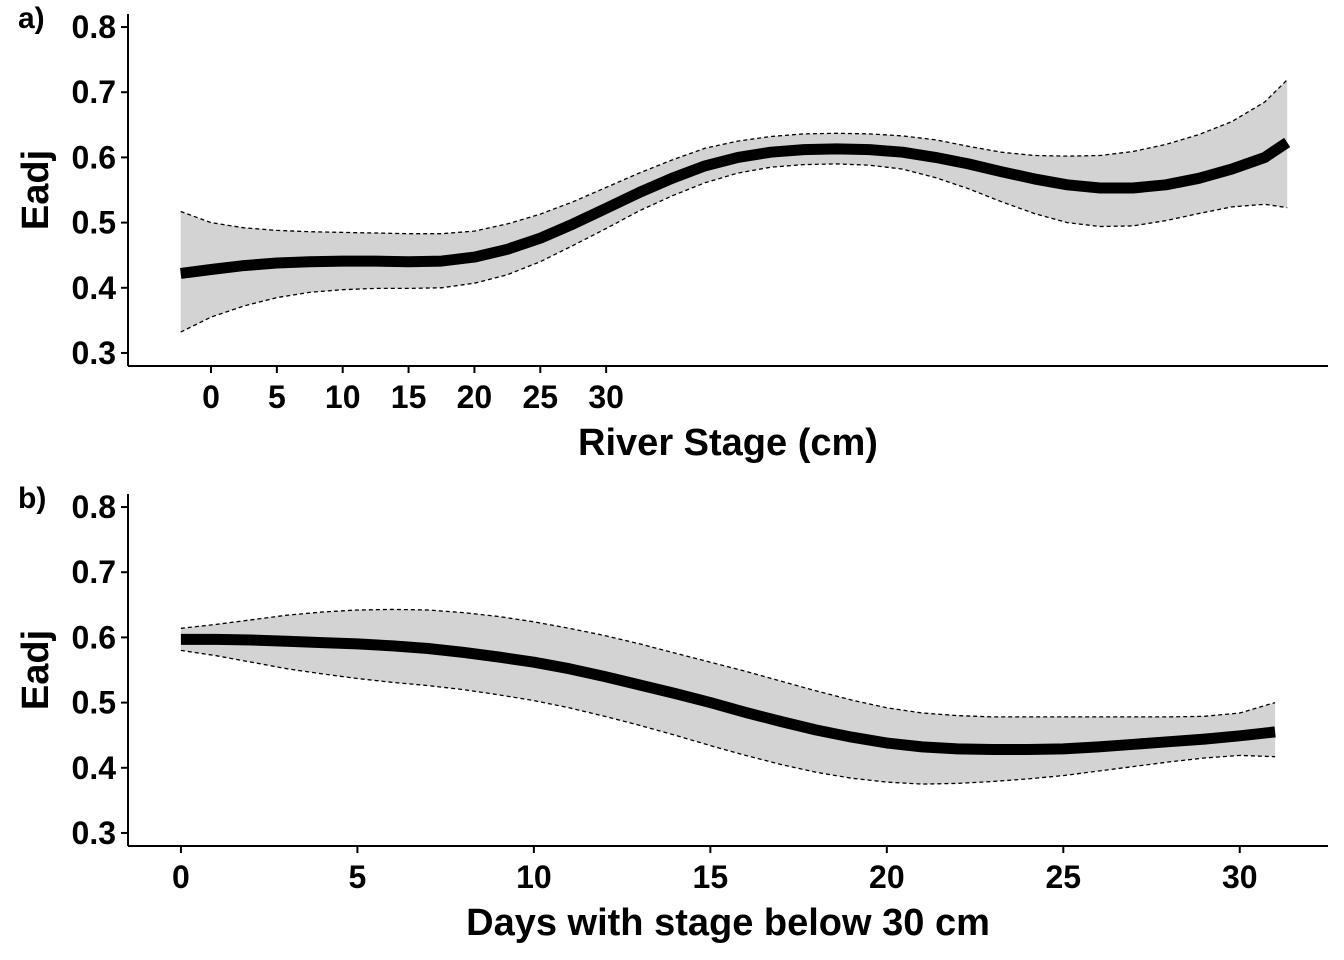  I want to click on x-axis-title: River Stage (cm), so click(728, 443).